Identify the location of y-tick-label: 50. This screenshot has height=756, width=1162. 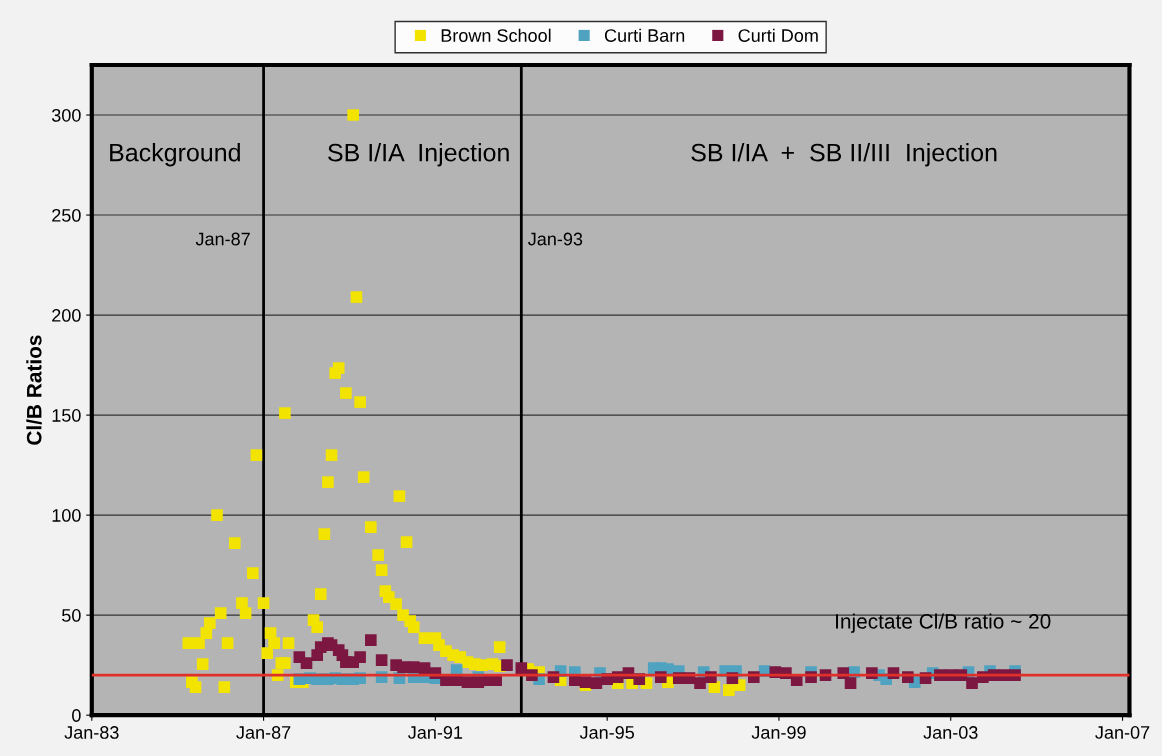
(71, 615).